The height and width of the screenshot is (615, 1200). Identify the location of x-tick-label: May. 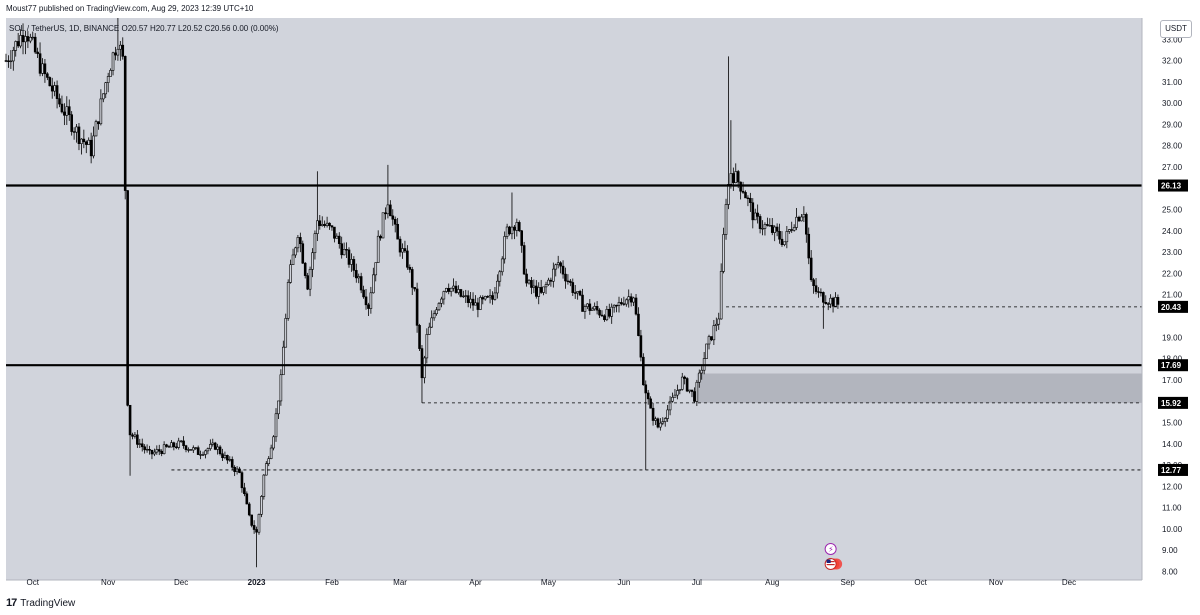
(548, 582).